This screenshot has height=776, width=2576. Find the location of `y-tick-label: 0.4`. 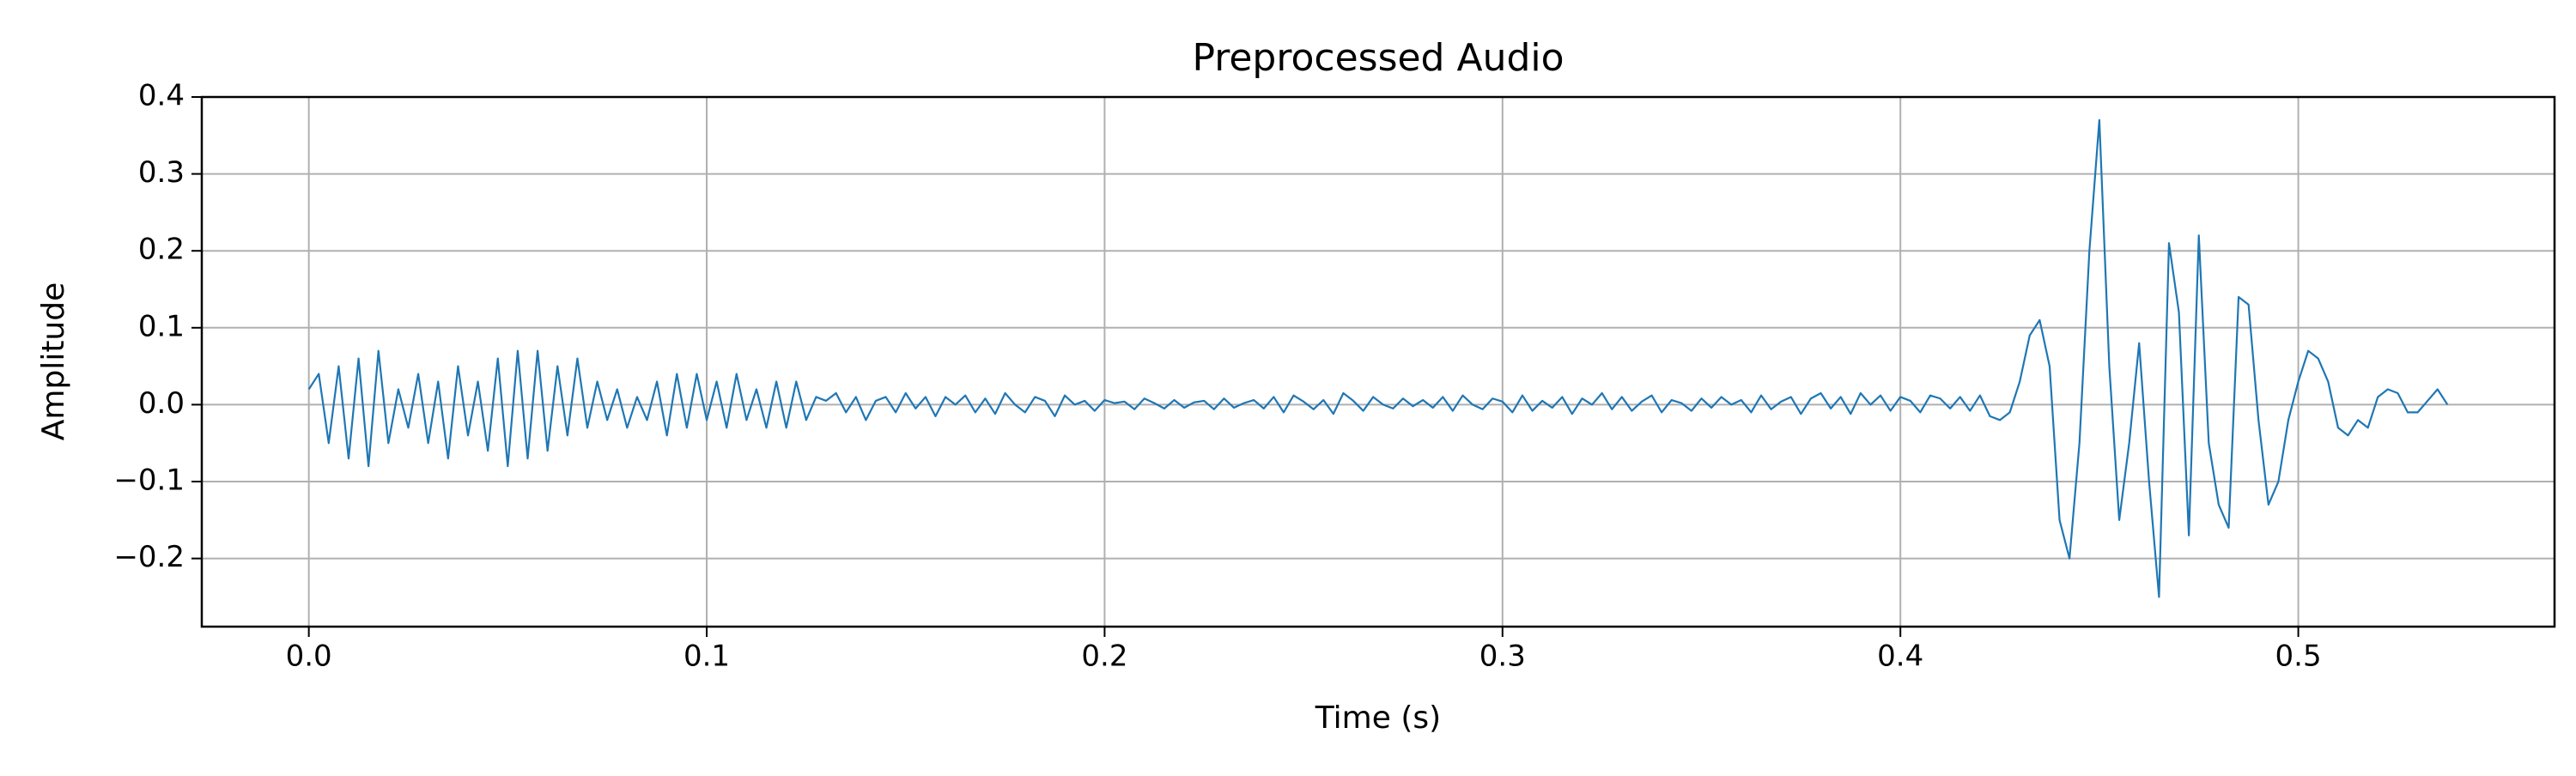

y-tick-label: 0.4 is located at coordinates (161, 96).